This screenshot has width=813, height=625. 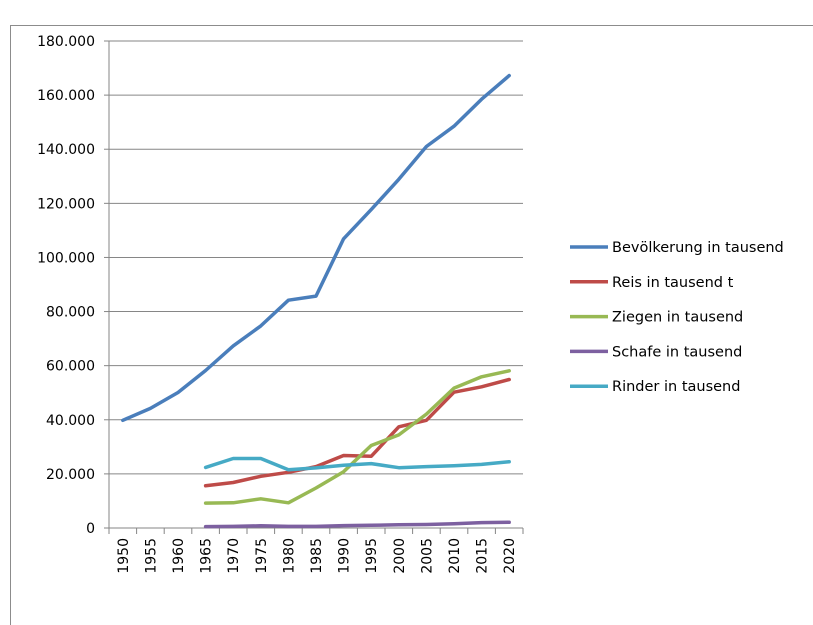 What do you see at coordinates (234, 556) in the screenshot?
I see `x-tick-label: 1970` at bounding box center [234, 556].